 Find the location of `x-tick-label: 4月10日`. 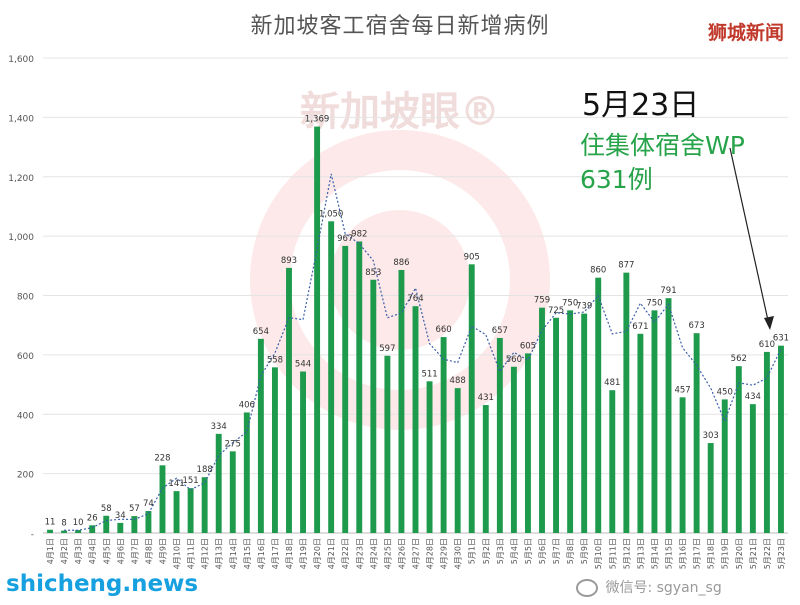

x-tick-label: 4月10日 is located at coordinates (177, 553).